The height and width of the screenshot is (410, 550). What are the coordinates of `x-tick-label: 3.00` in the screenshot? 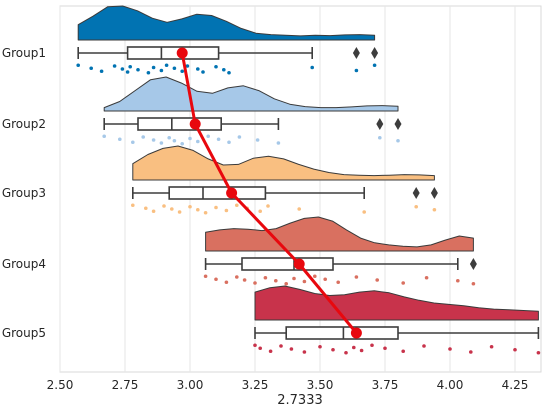 It's located at (190, 385).